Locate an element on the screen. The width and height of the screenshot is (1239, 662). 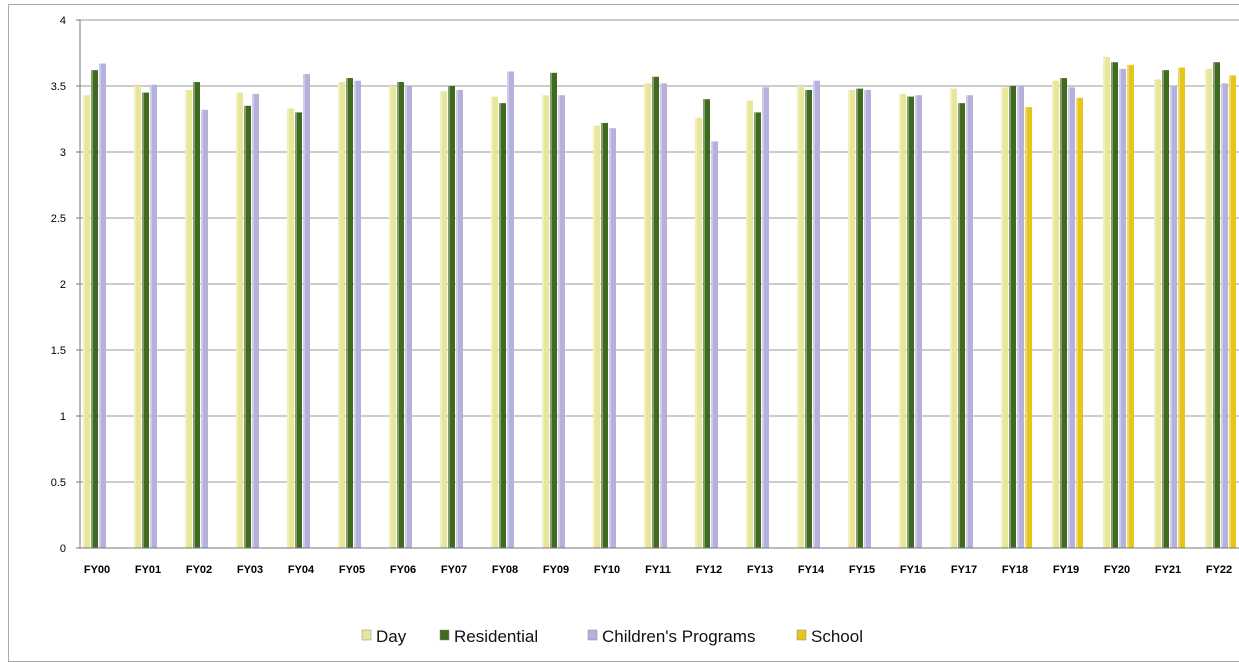
bar-residential-fy21 is located at coordinates (1165, 309).